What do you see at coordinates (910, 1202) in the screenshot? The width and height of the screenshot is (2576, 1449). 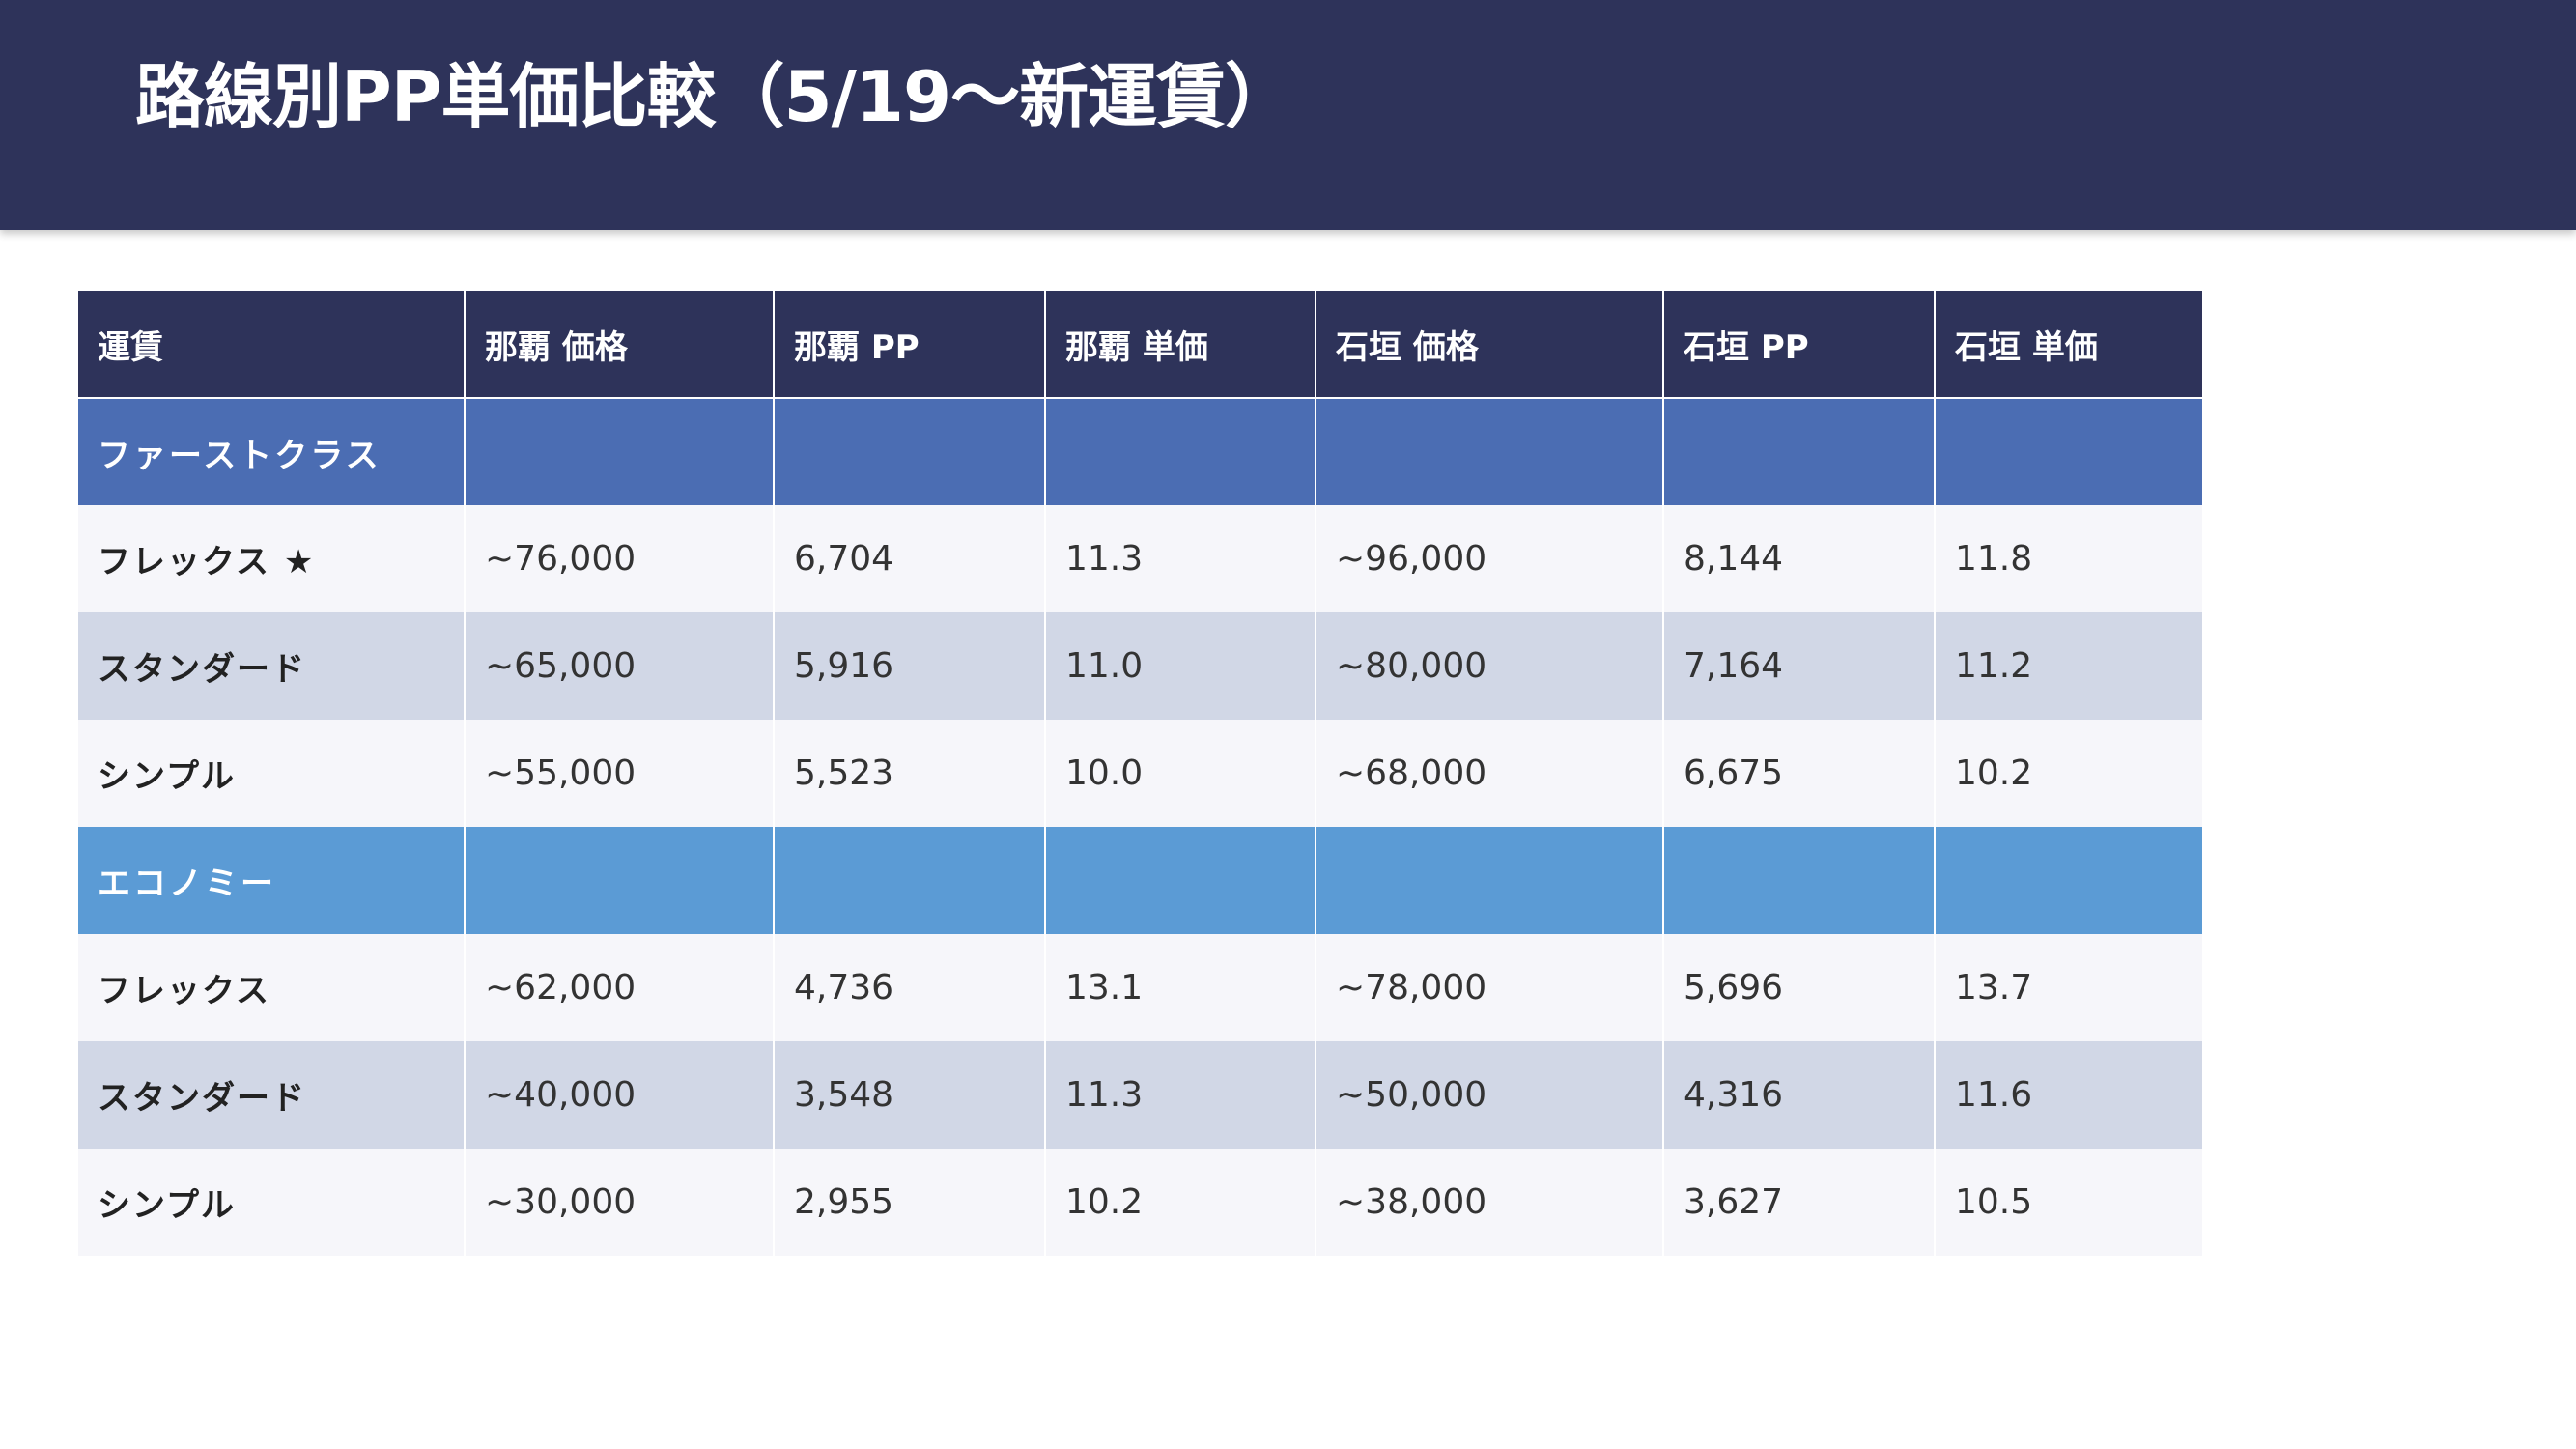 I see `naha-pp-cell: 2,955` at bounding box center [910, 1202].